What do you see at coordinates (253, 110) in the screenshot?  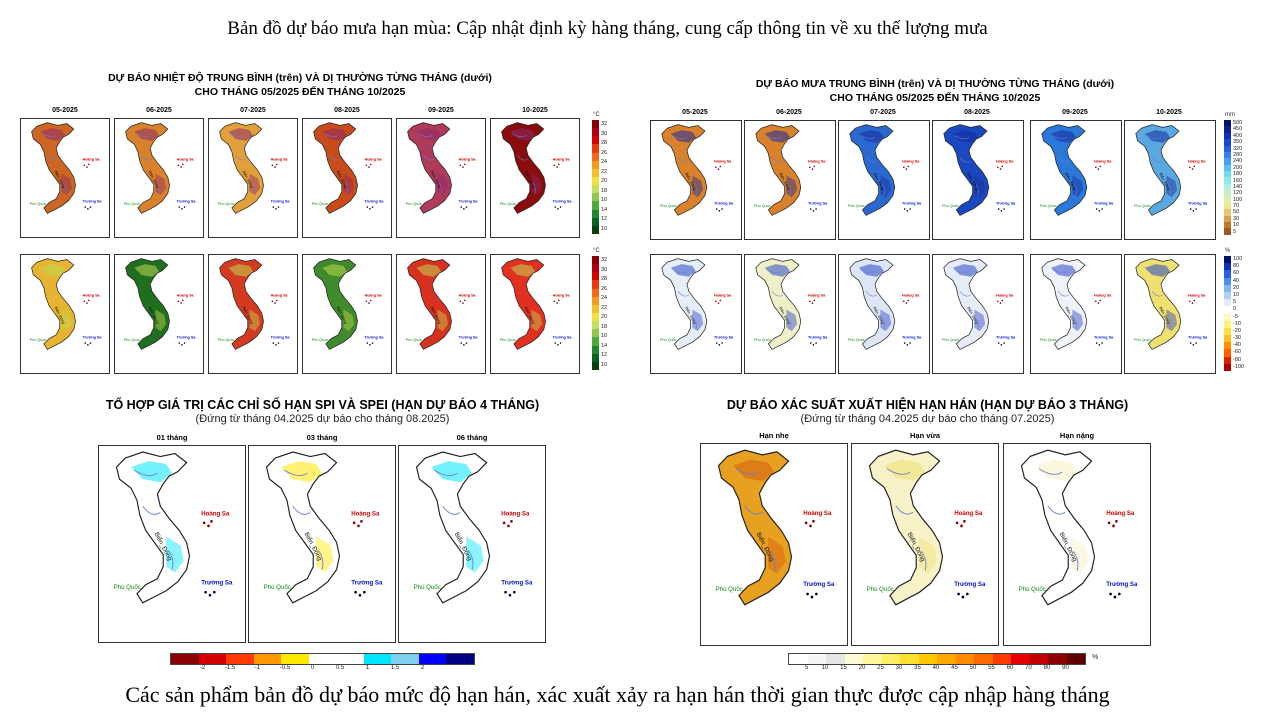 I see `temp-month-label: 07-2025` at bounding box center [253, 110].